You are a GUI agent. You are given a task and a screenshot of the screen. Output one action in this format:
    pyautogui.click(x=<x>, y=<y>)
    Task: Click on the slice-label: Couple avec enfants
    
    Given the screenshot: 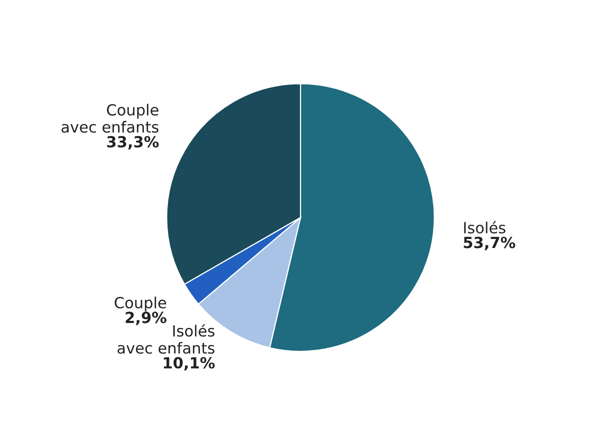 What is the action you would take?
    pyautogui.click(x=110, y=118)
    